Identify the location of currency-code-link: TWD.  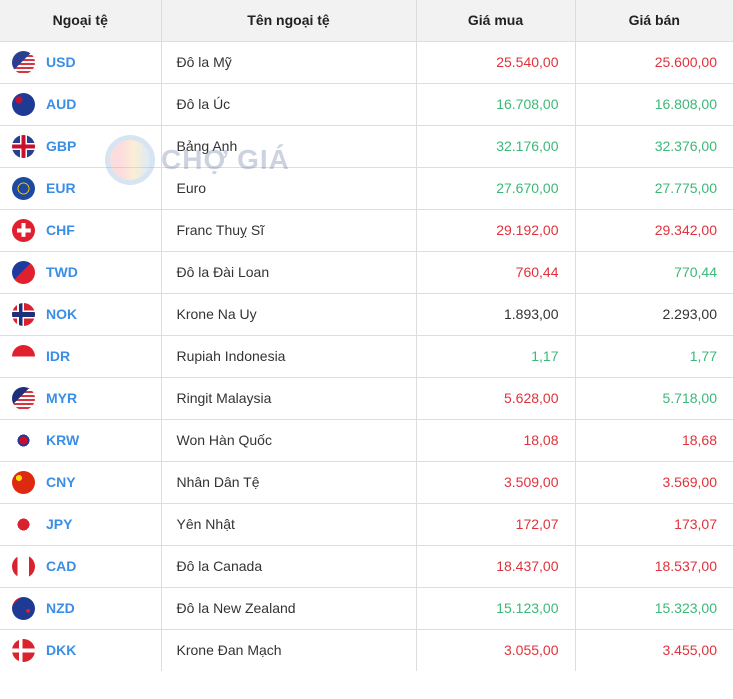
(62, 272).